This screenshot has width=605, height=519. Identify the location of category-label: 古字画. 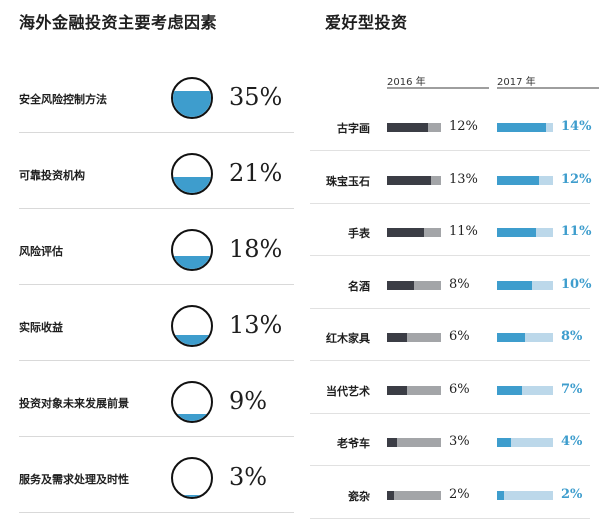
(353, 128).